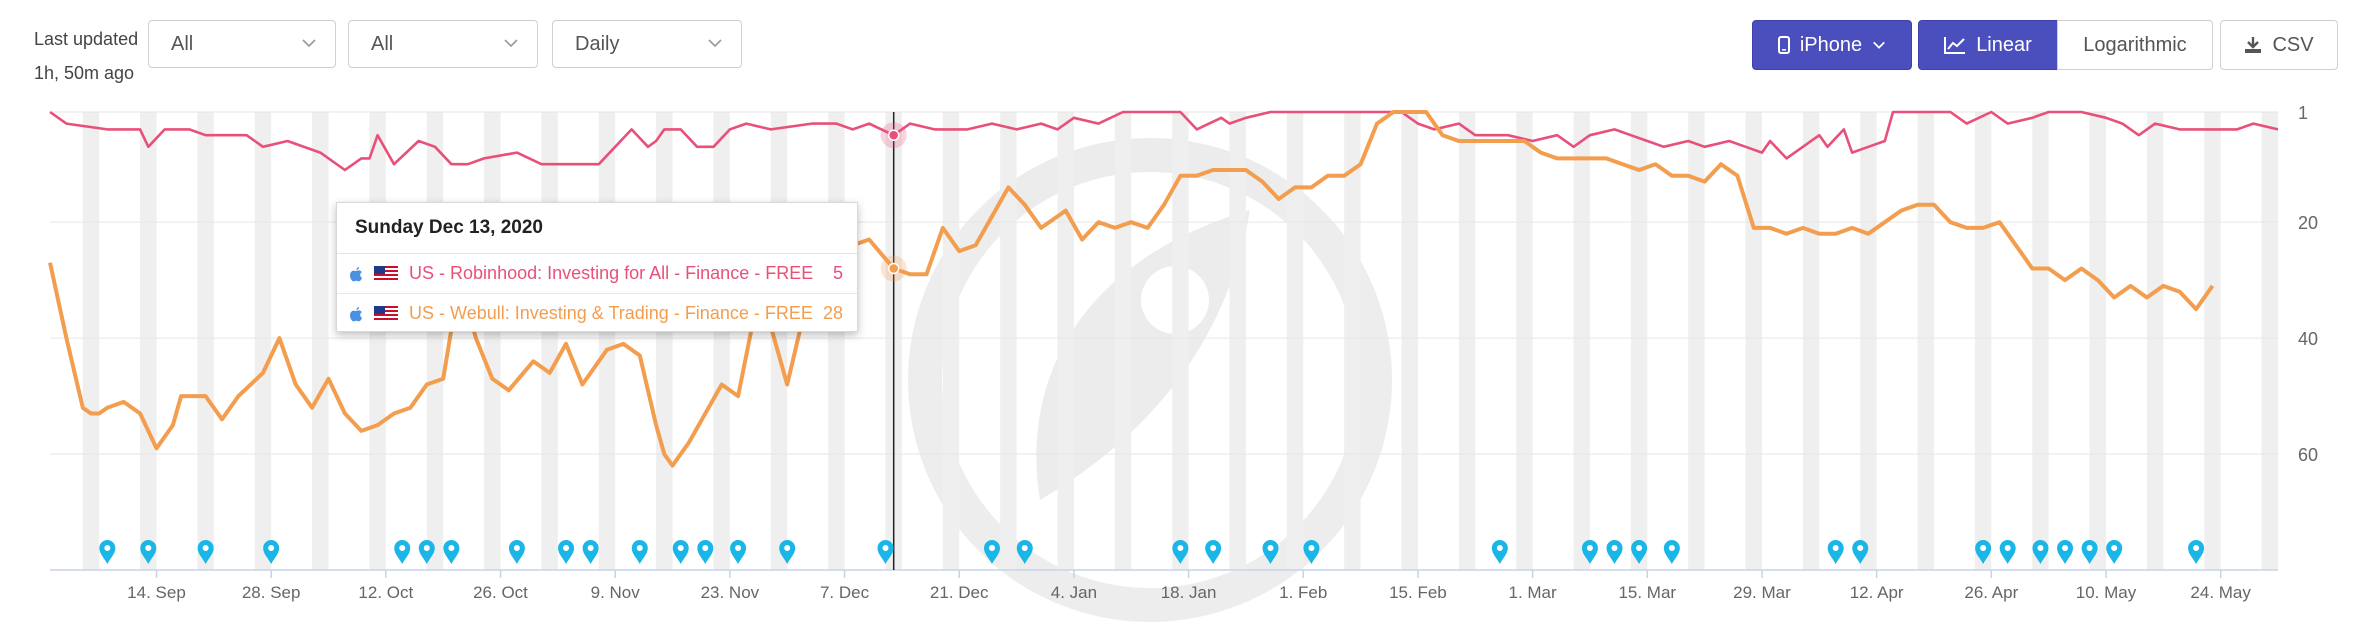 The height and width of the screenshot is (626, 2372). Describe the element at coordinates (271, 592) in the screenshot. I see `x-tick-label: 28. Sep` at that location.